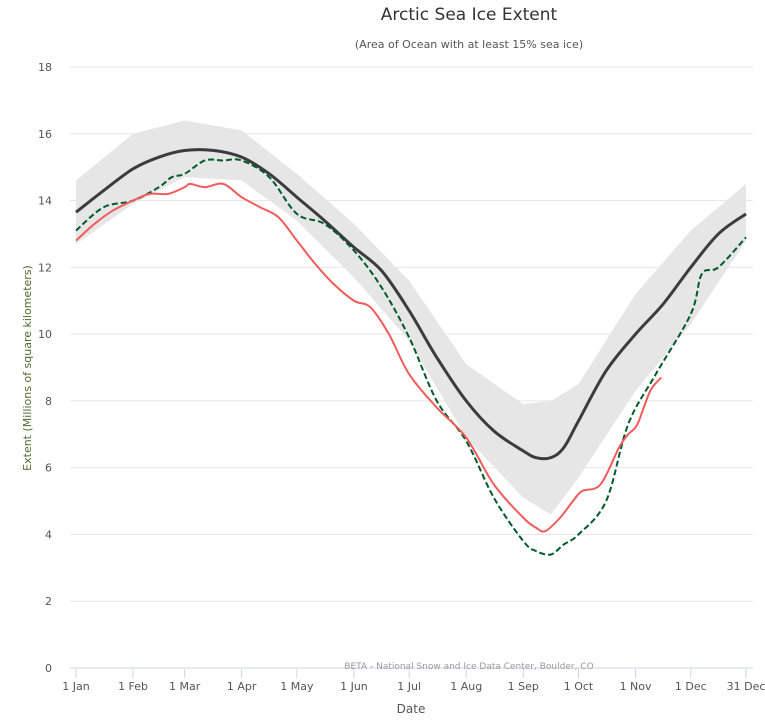  I want to click on y-axis-title: Extent (Millions of square kilometers), so click(27, 368).